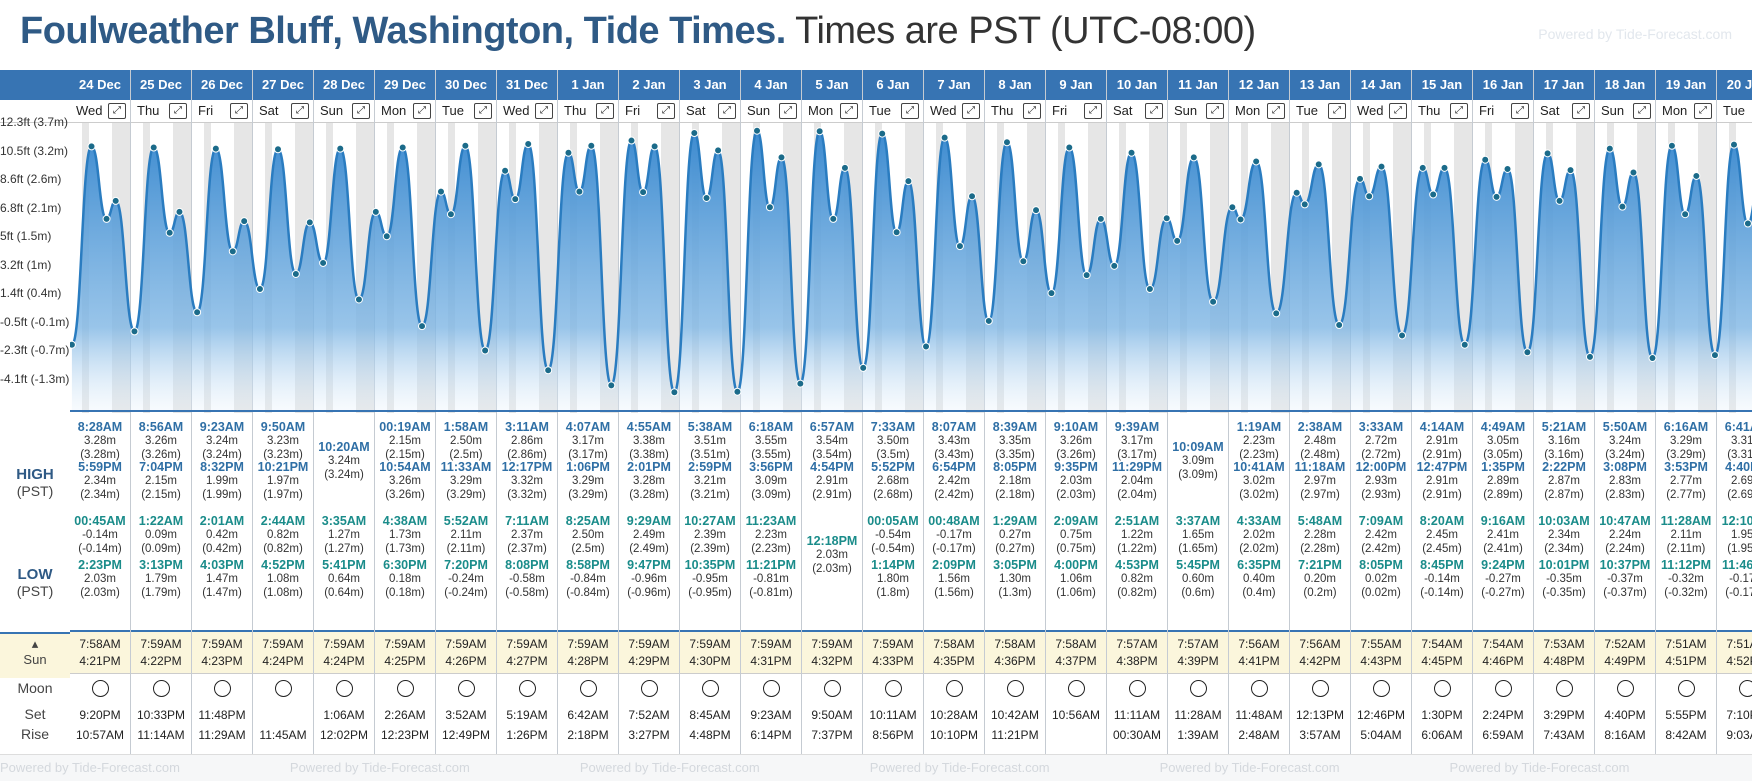 The width and height of the screenshot is (1752, 781). I want to click on y-axis-tick: 10.5ft (3.2m), so click(34, 151).